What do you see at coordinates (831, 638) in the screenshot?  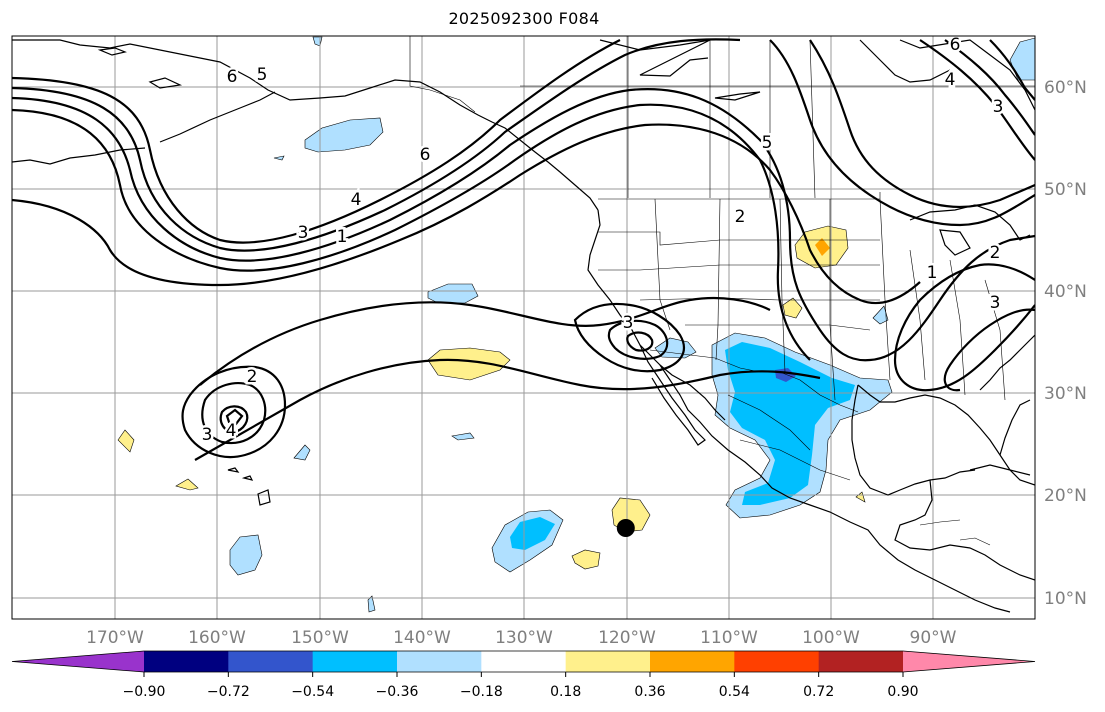 I see `lon-label: 100°W` at bounding box center [831, 638].